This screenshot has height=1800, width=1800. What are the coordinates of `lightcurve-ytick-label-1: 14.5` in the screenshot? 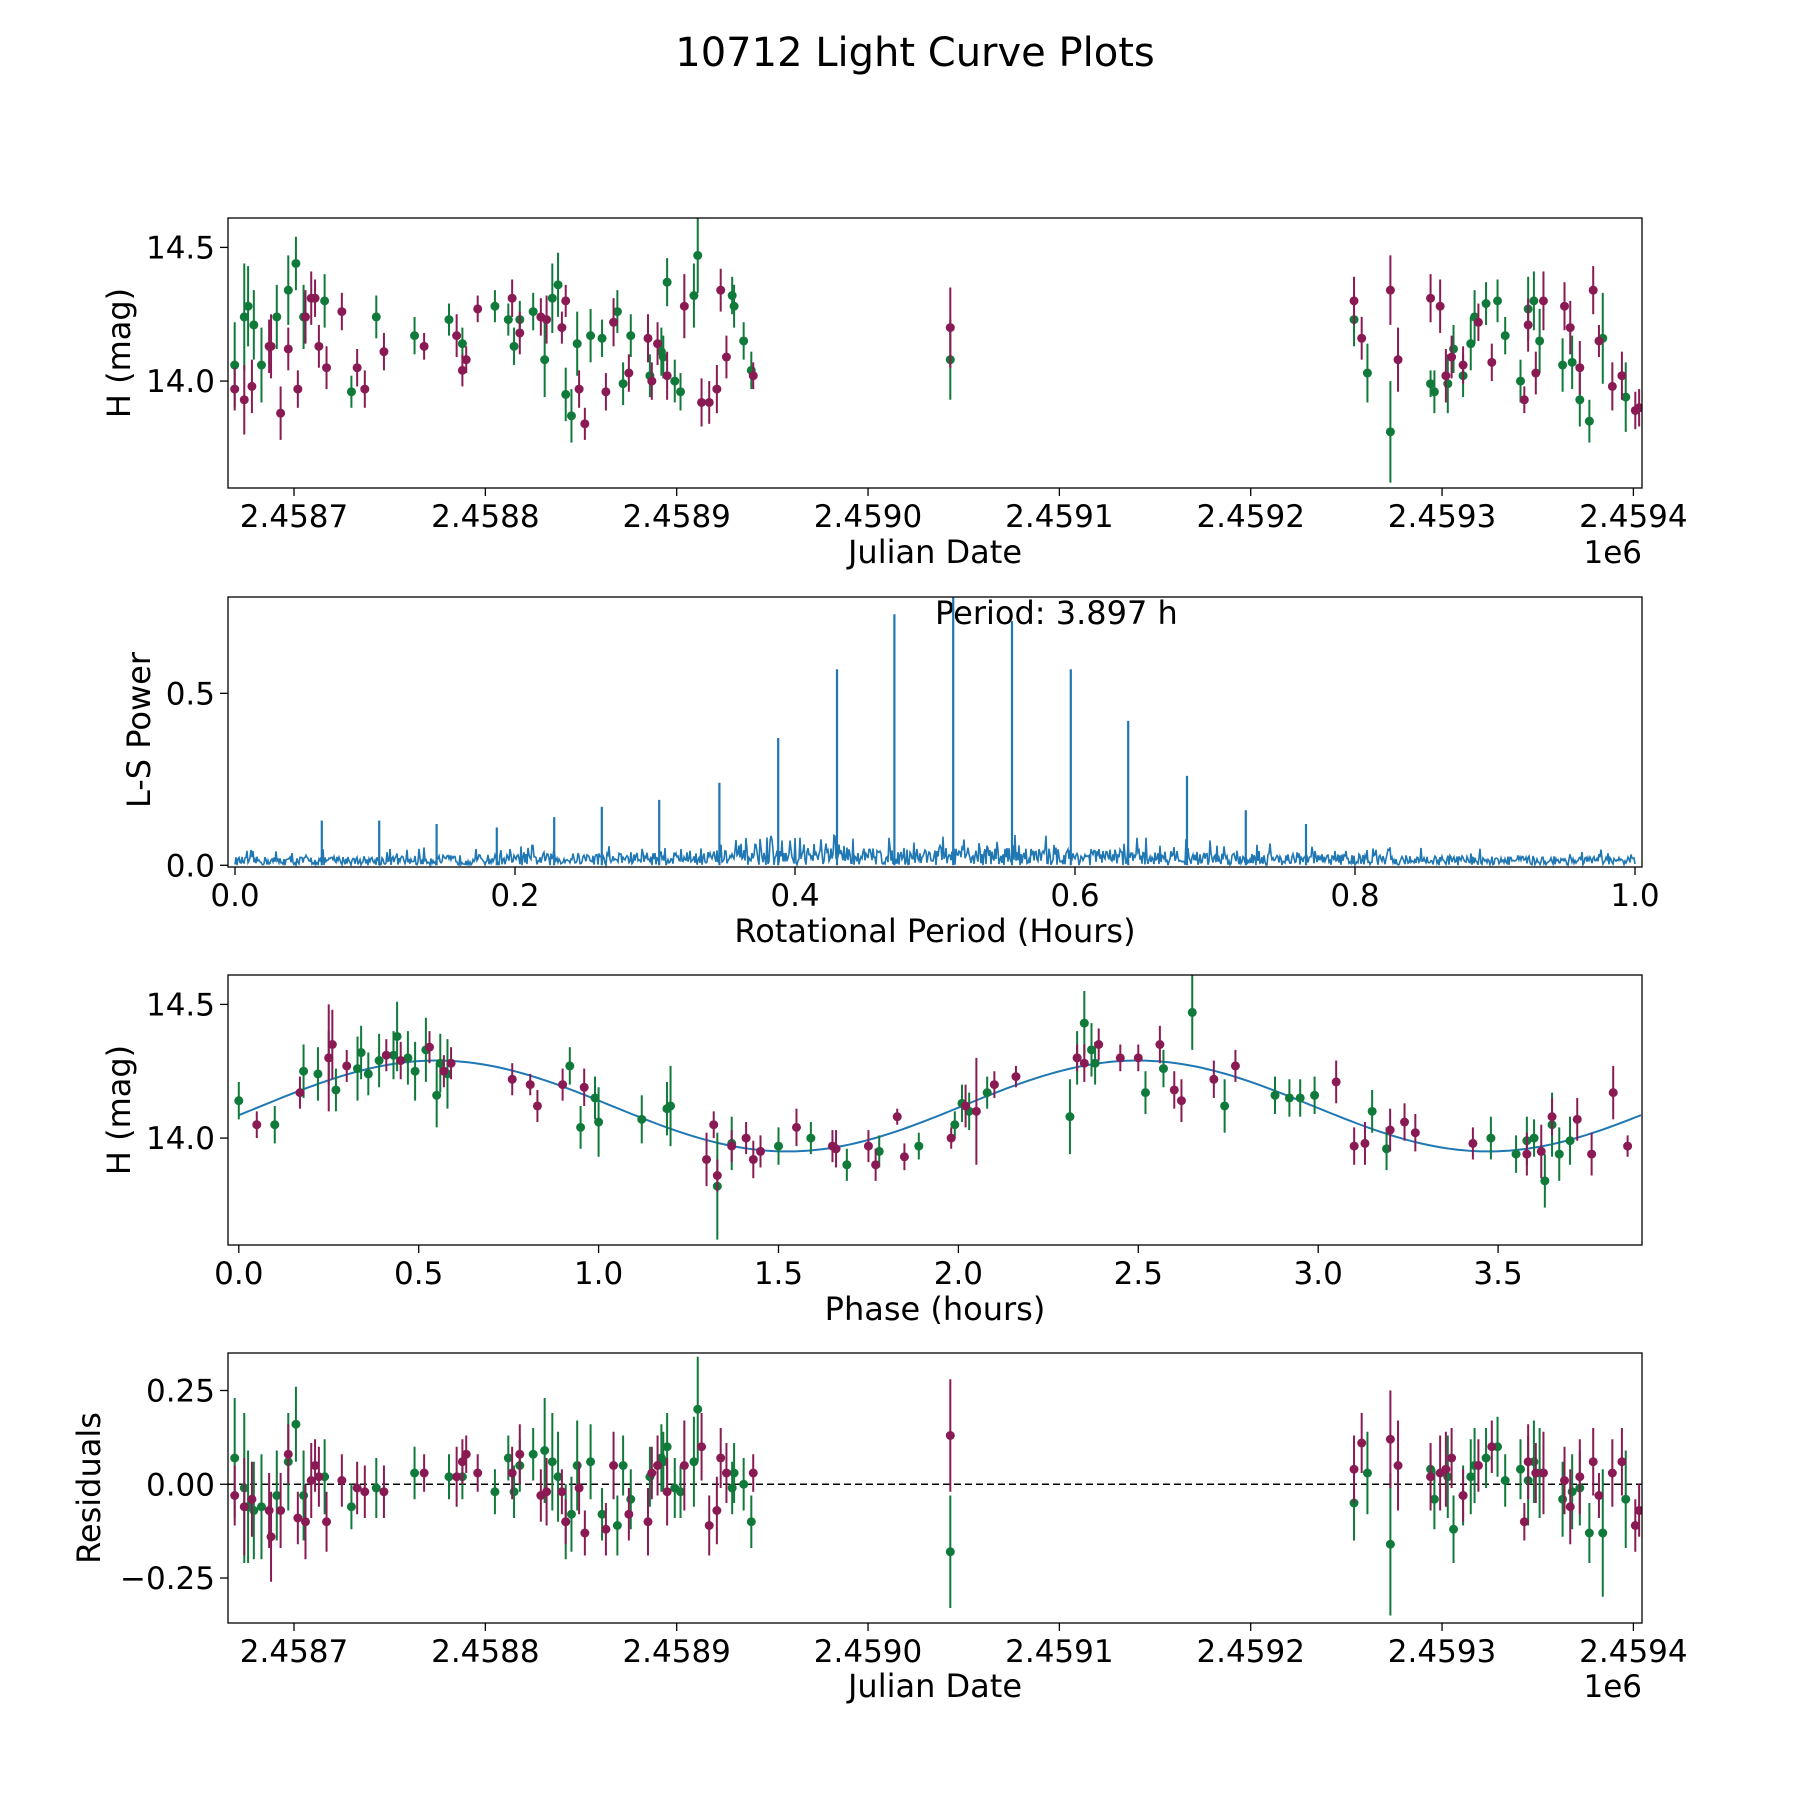 It's located at (180, 248).